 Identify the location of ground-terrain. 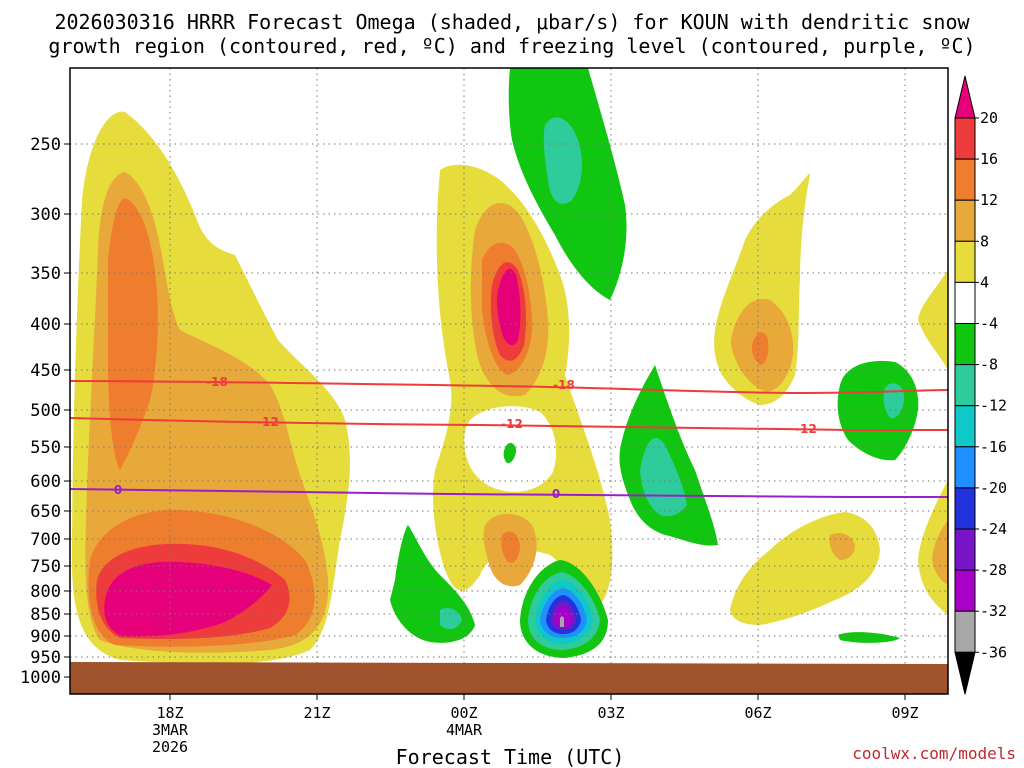
(509, 678).